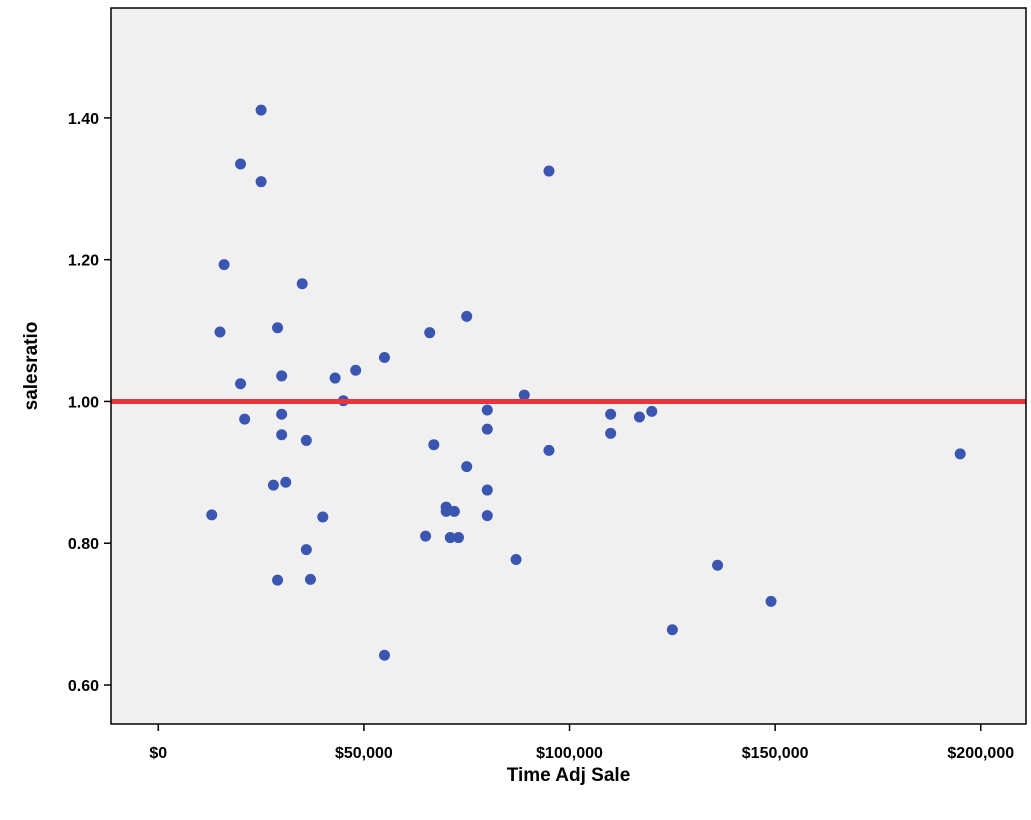  I want to click on y-axis-ticks: 0.60 0.80 1.00 1.20 1.40, so click(89, 403).